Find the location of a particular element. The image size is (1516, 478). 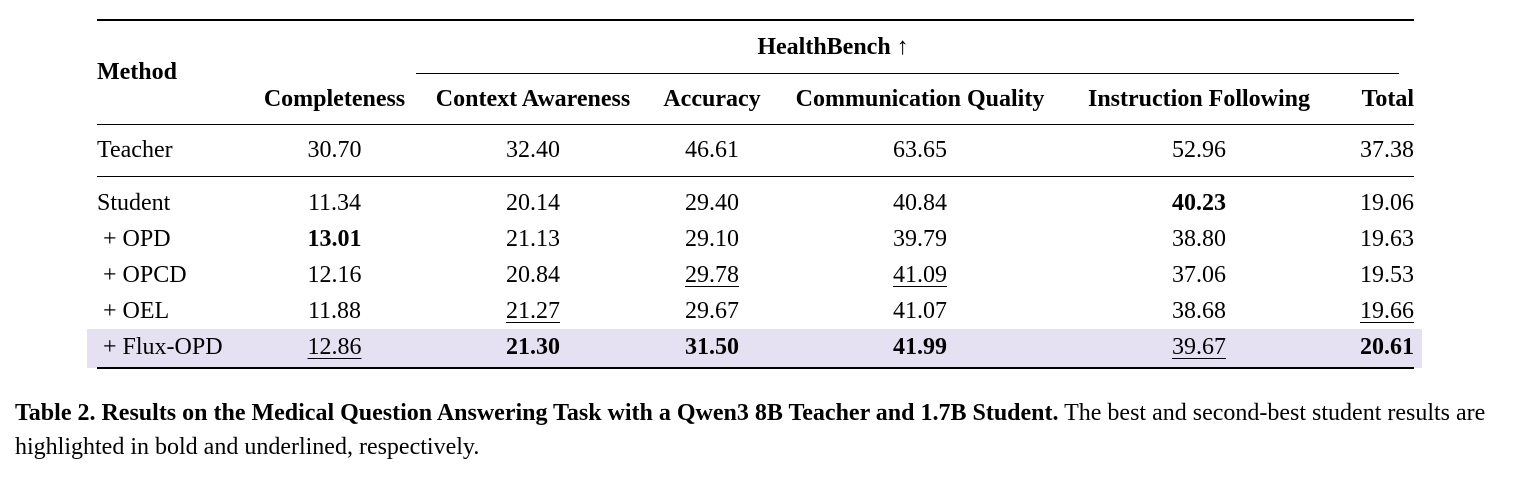

value-text: 29.40 is located at coordinates (712, 202).